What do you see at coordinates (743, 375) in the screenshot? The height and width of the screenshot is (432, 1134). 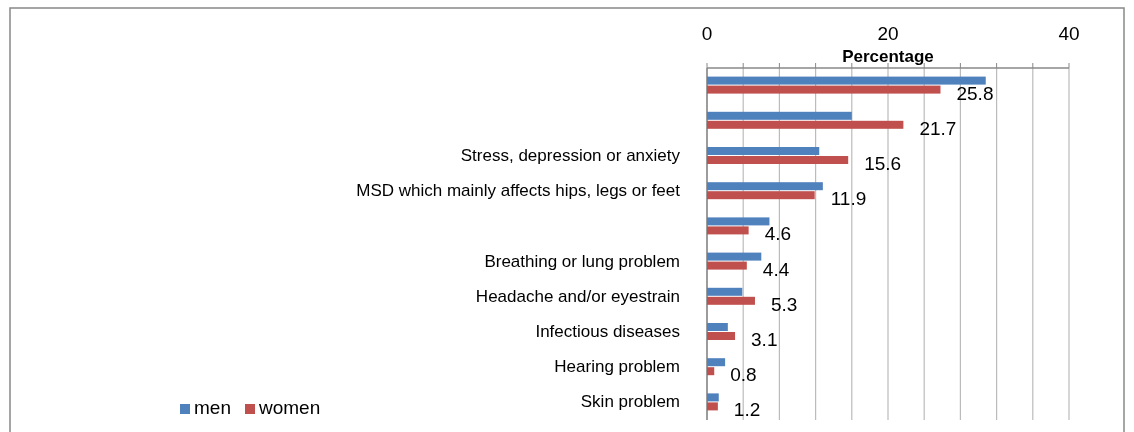 I see `data-label: 0.8` at bounding box center [743, 375].